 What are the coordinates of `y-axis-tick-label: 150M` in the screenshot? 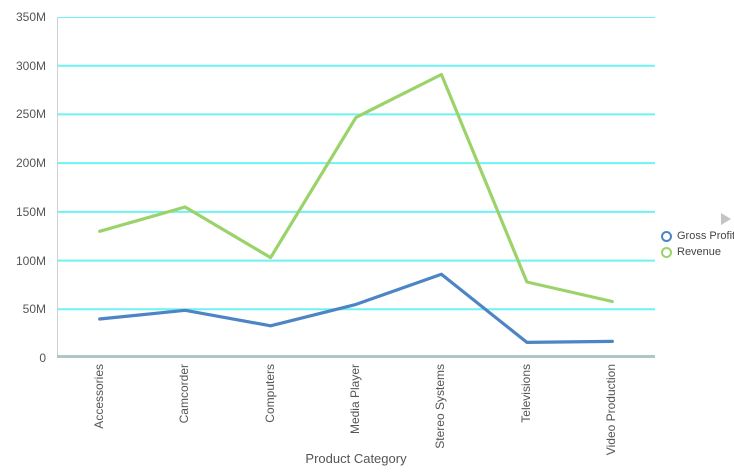 It's located at (30, 211).